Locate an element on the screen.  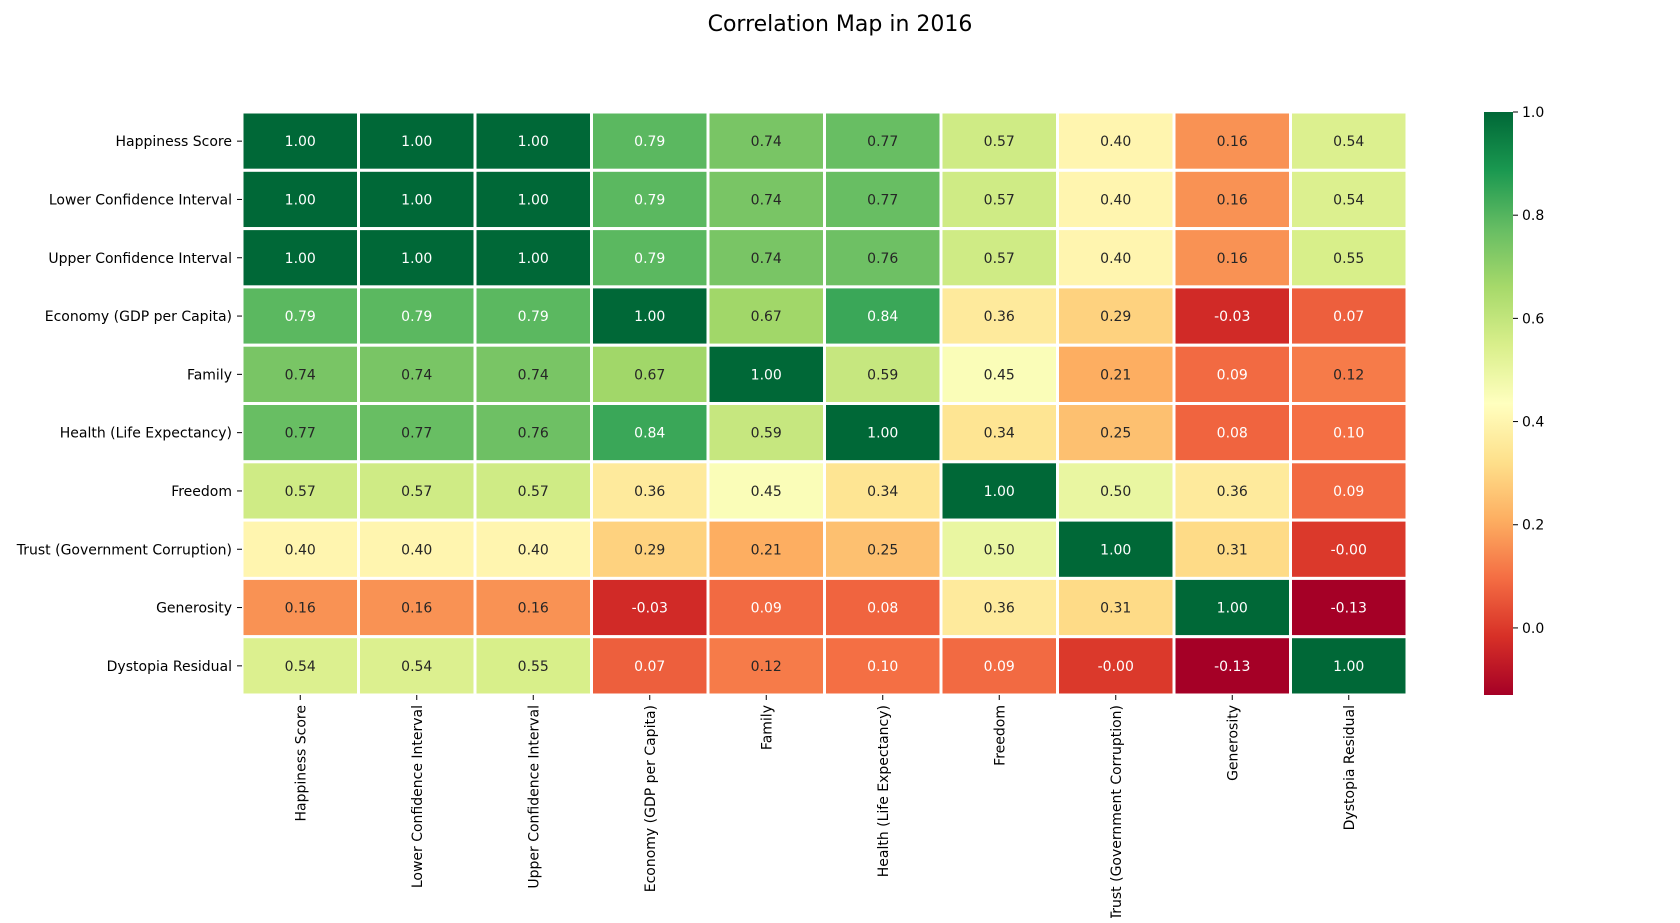
cell-value-9-0: 0.54 is located at coordinates (300, 667).